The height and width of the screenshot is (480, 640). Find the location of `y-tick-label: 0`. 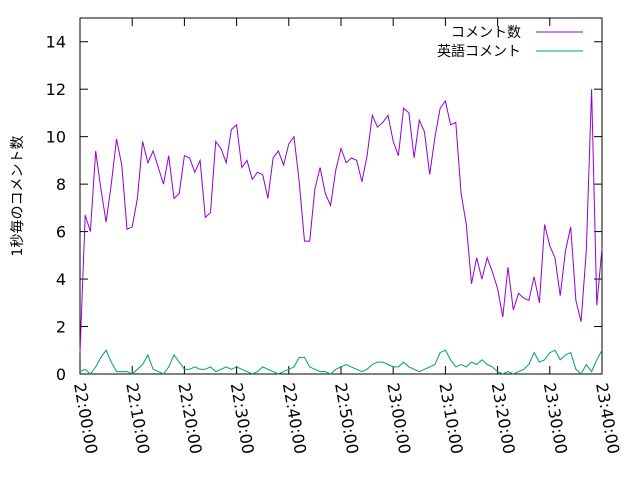

y-tick-label: 0 is located at coordinates (61, 374).